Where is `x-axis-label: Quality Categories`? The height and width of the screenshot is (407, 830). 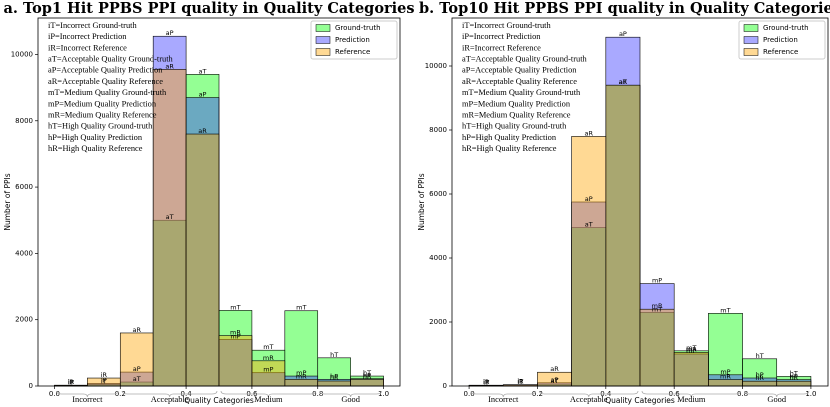 x-axis-label: Quality Categories is located at coordinates (219, 400).